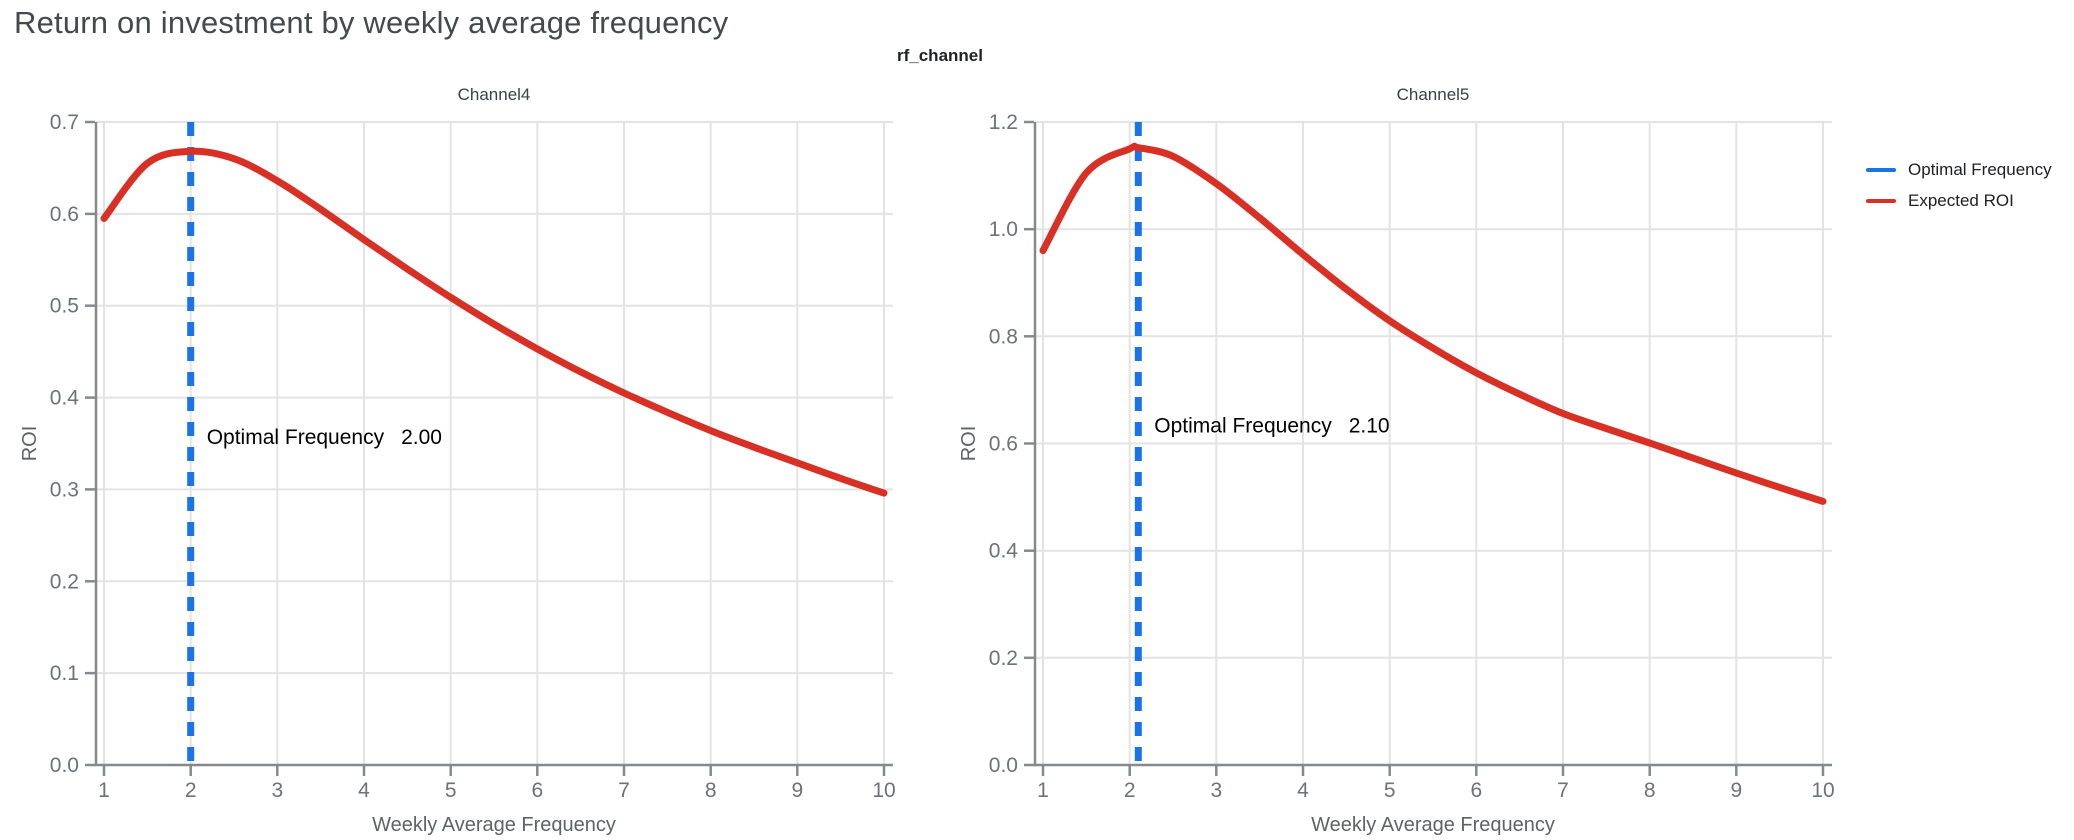 The height and width of the screenshot is (840, 2074). What do you see at coordinates (1959, 185) in the screenshot?
I see `legend: Optimal Frequency Expected ROI` at bounding box center [1959, 185].